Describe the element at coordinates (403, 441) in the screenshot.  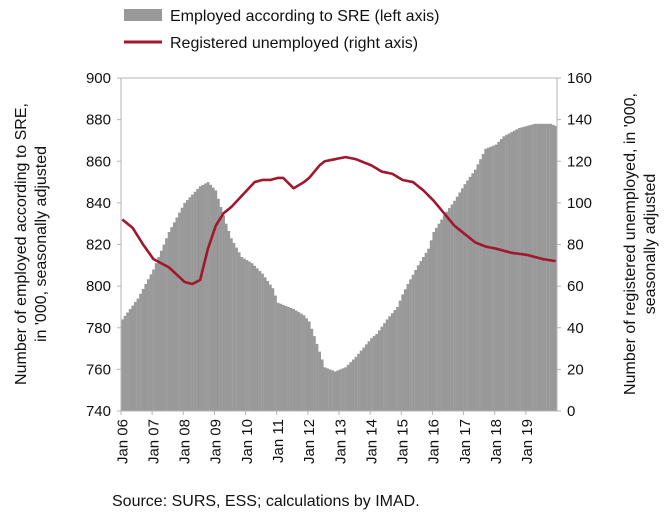
I see `x-tick-label: Jan 15` at that location.